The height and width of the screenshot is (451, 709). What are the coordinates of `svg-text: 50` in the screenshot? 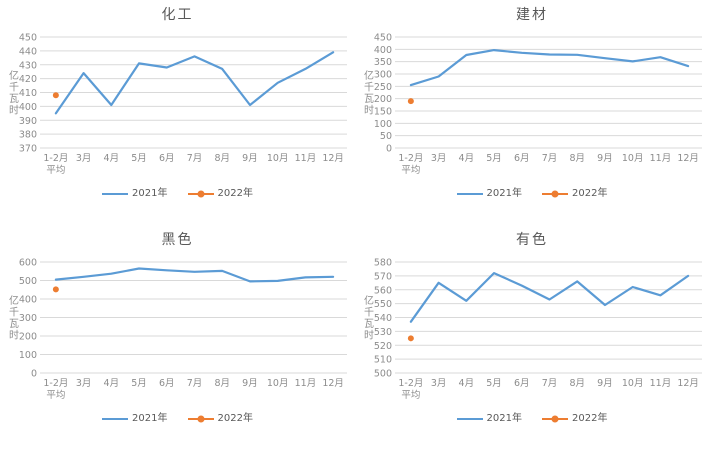 It's located at (386, 136).